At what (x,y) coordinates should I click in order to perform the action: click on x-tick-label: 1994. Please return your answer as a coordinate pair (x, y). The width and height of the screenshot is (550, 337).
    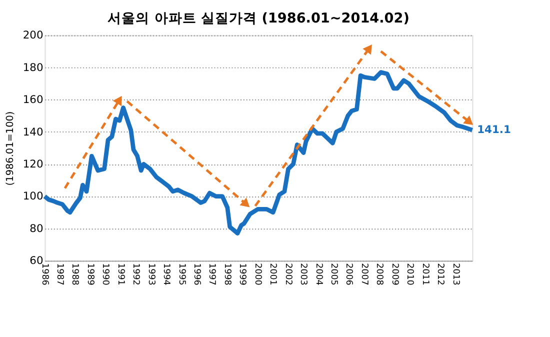
    Looking at the image, I should click on (166, 274).